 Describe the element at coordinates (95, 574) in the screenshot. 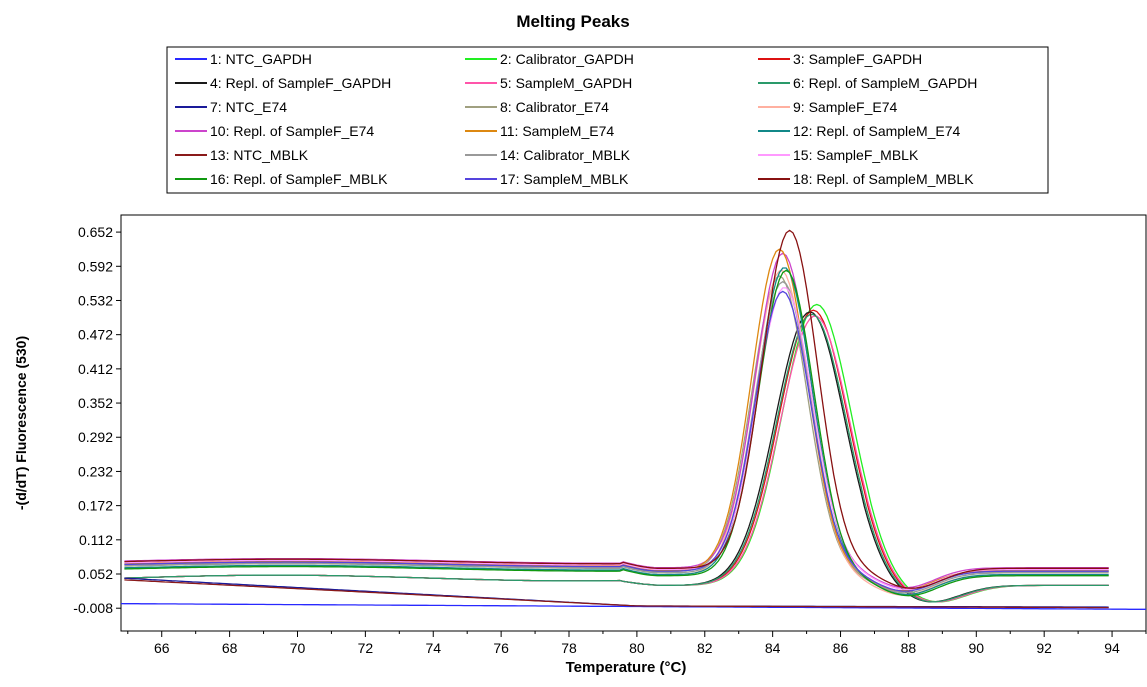

I see `y-tick-label: 0.052` at that location.